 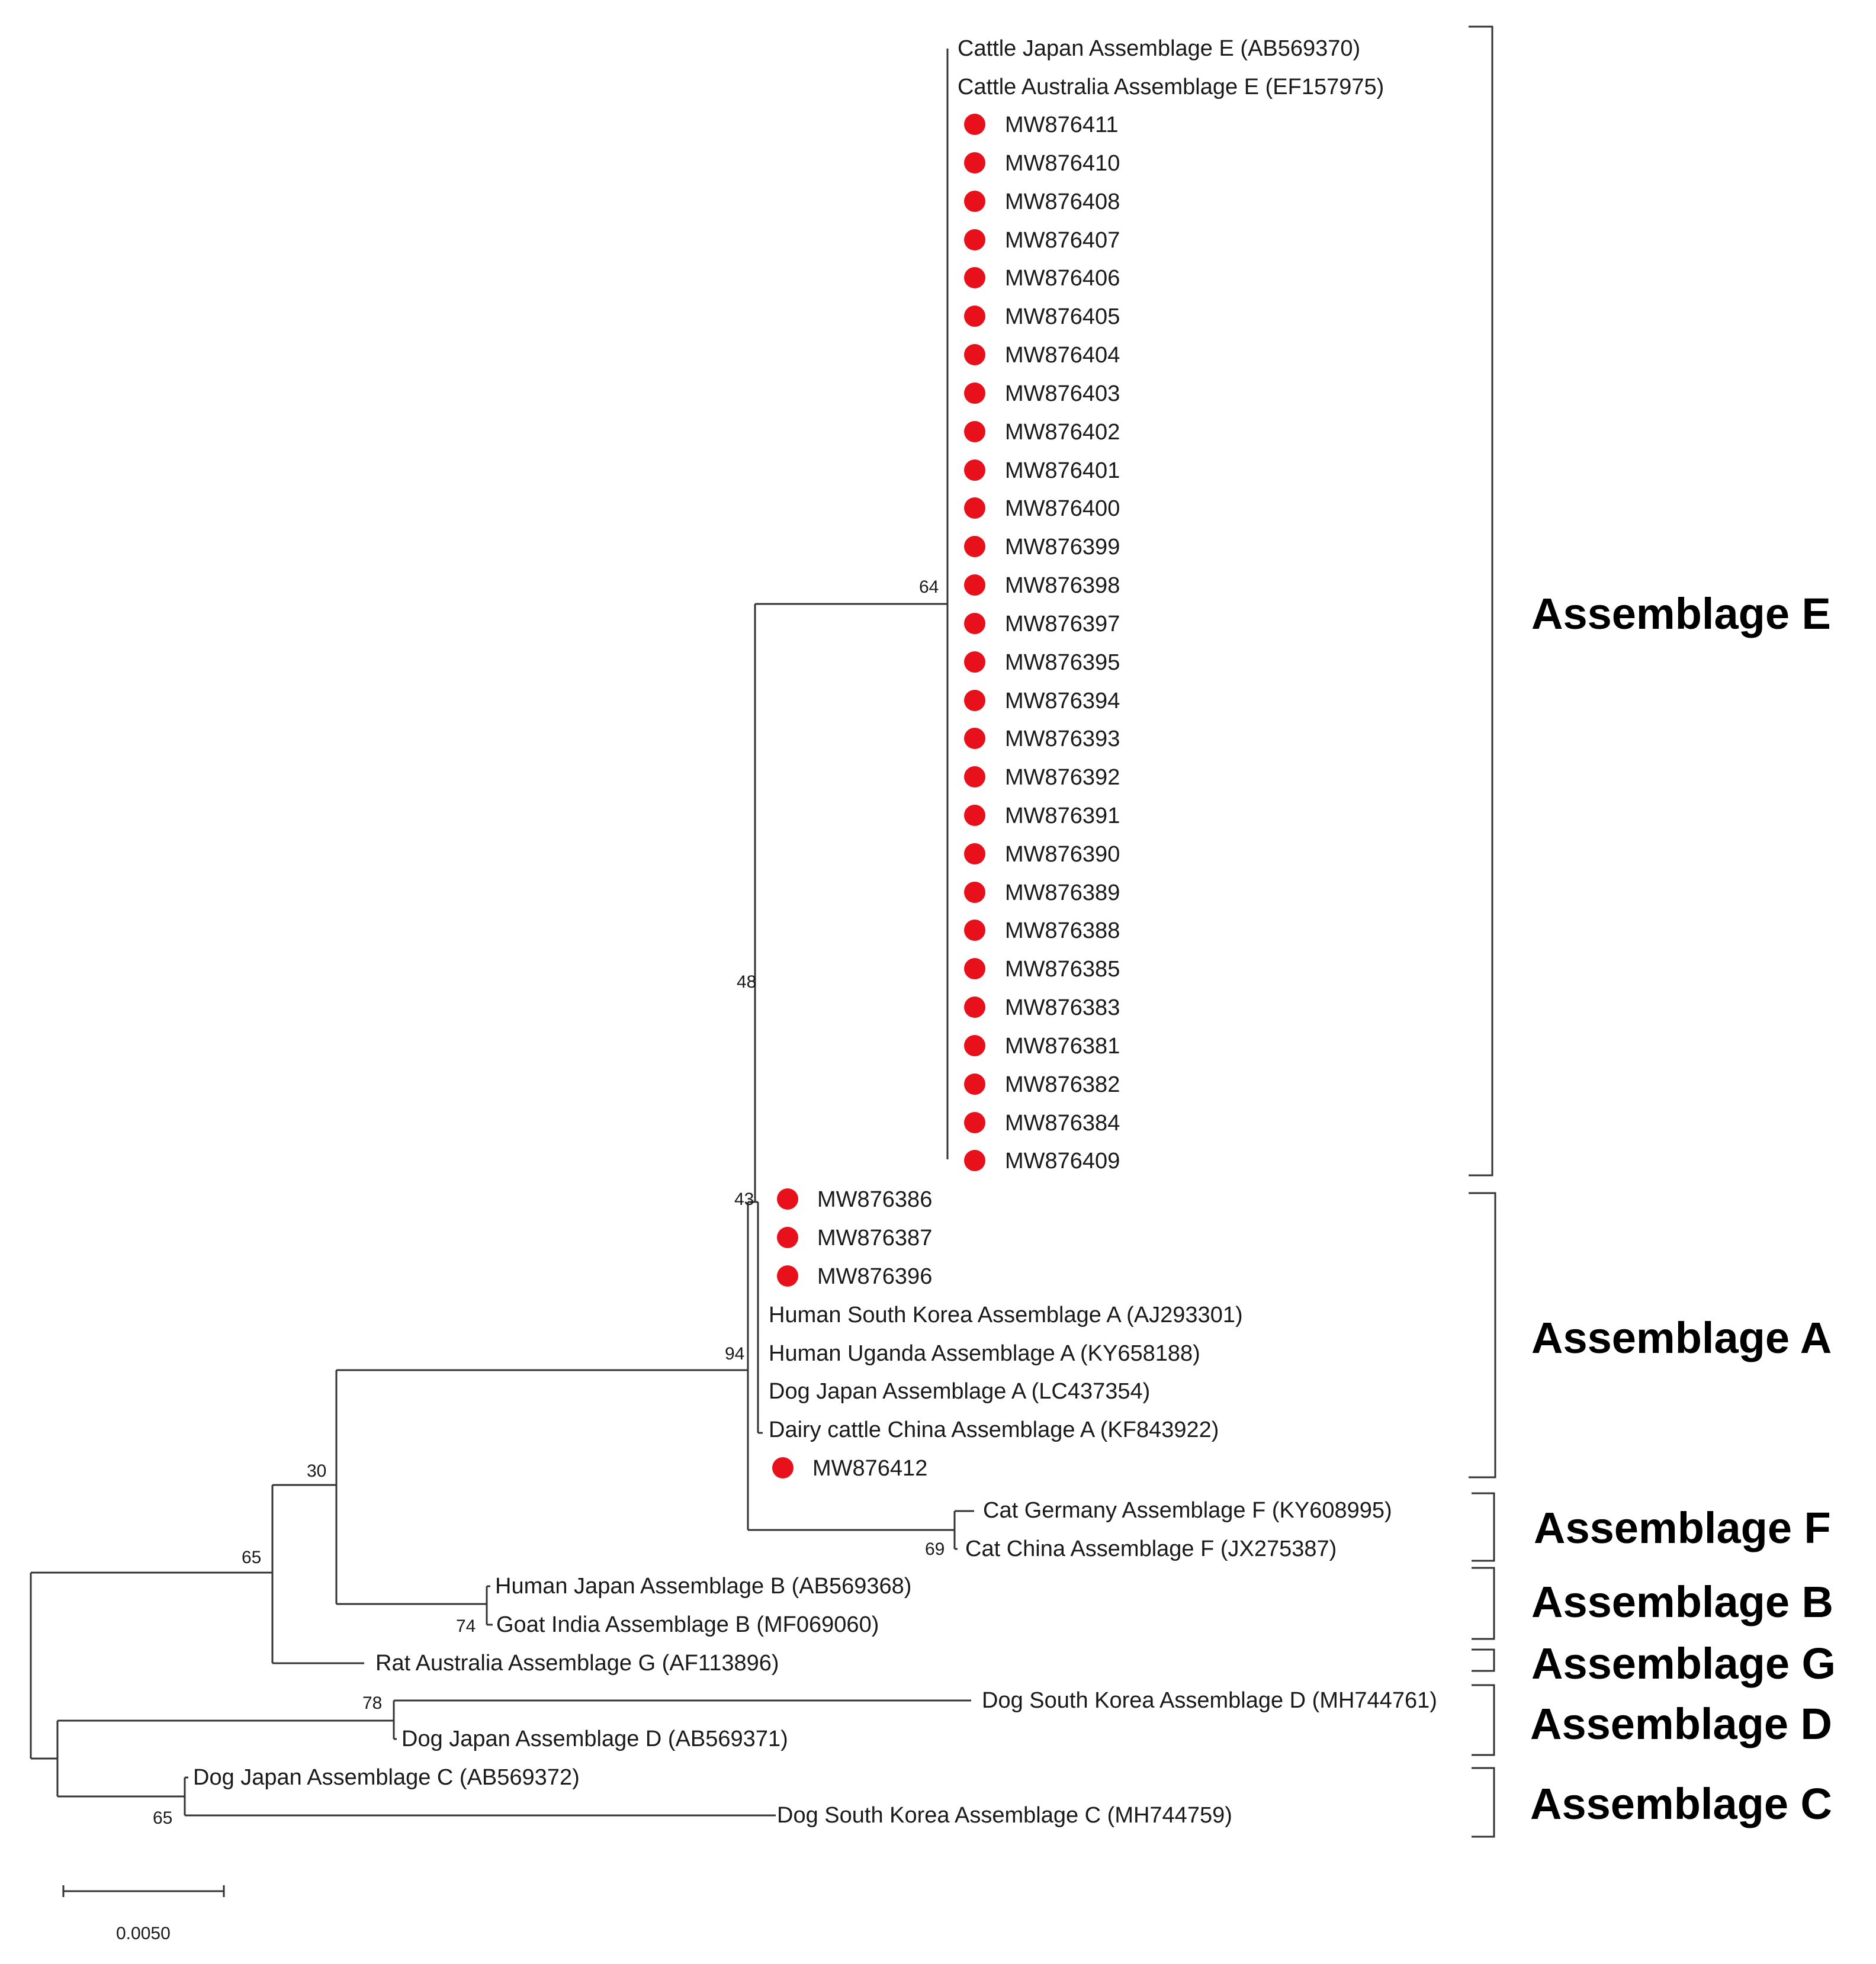 I want to click on scale-bar: 0.0050, so click(x=143, y=1914).